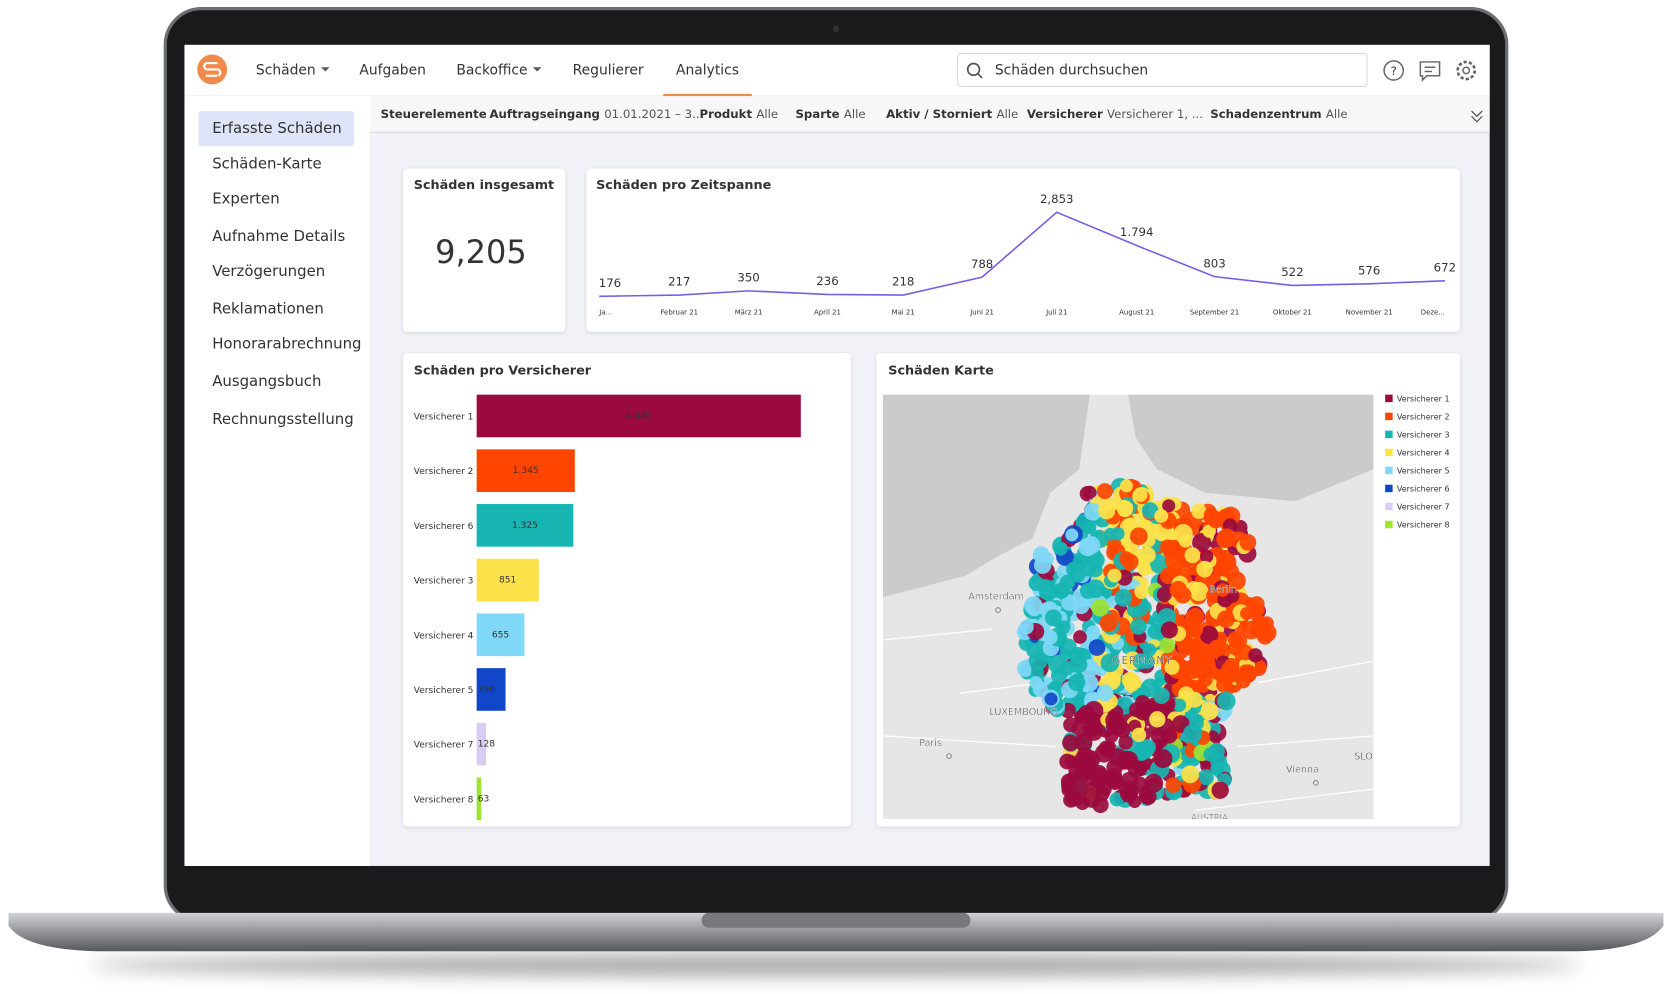 The width and height of the screenshot is (1672, 994). What do you see at coordinates (1369, 313) in the screenshot?
I see `x-tick-label: November 21` at bounding box center [1369, 313].